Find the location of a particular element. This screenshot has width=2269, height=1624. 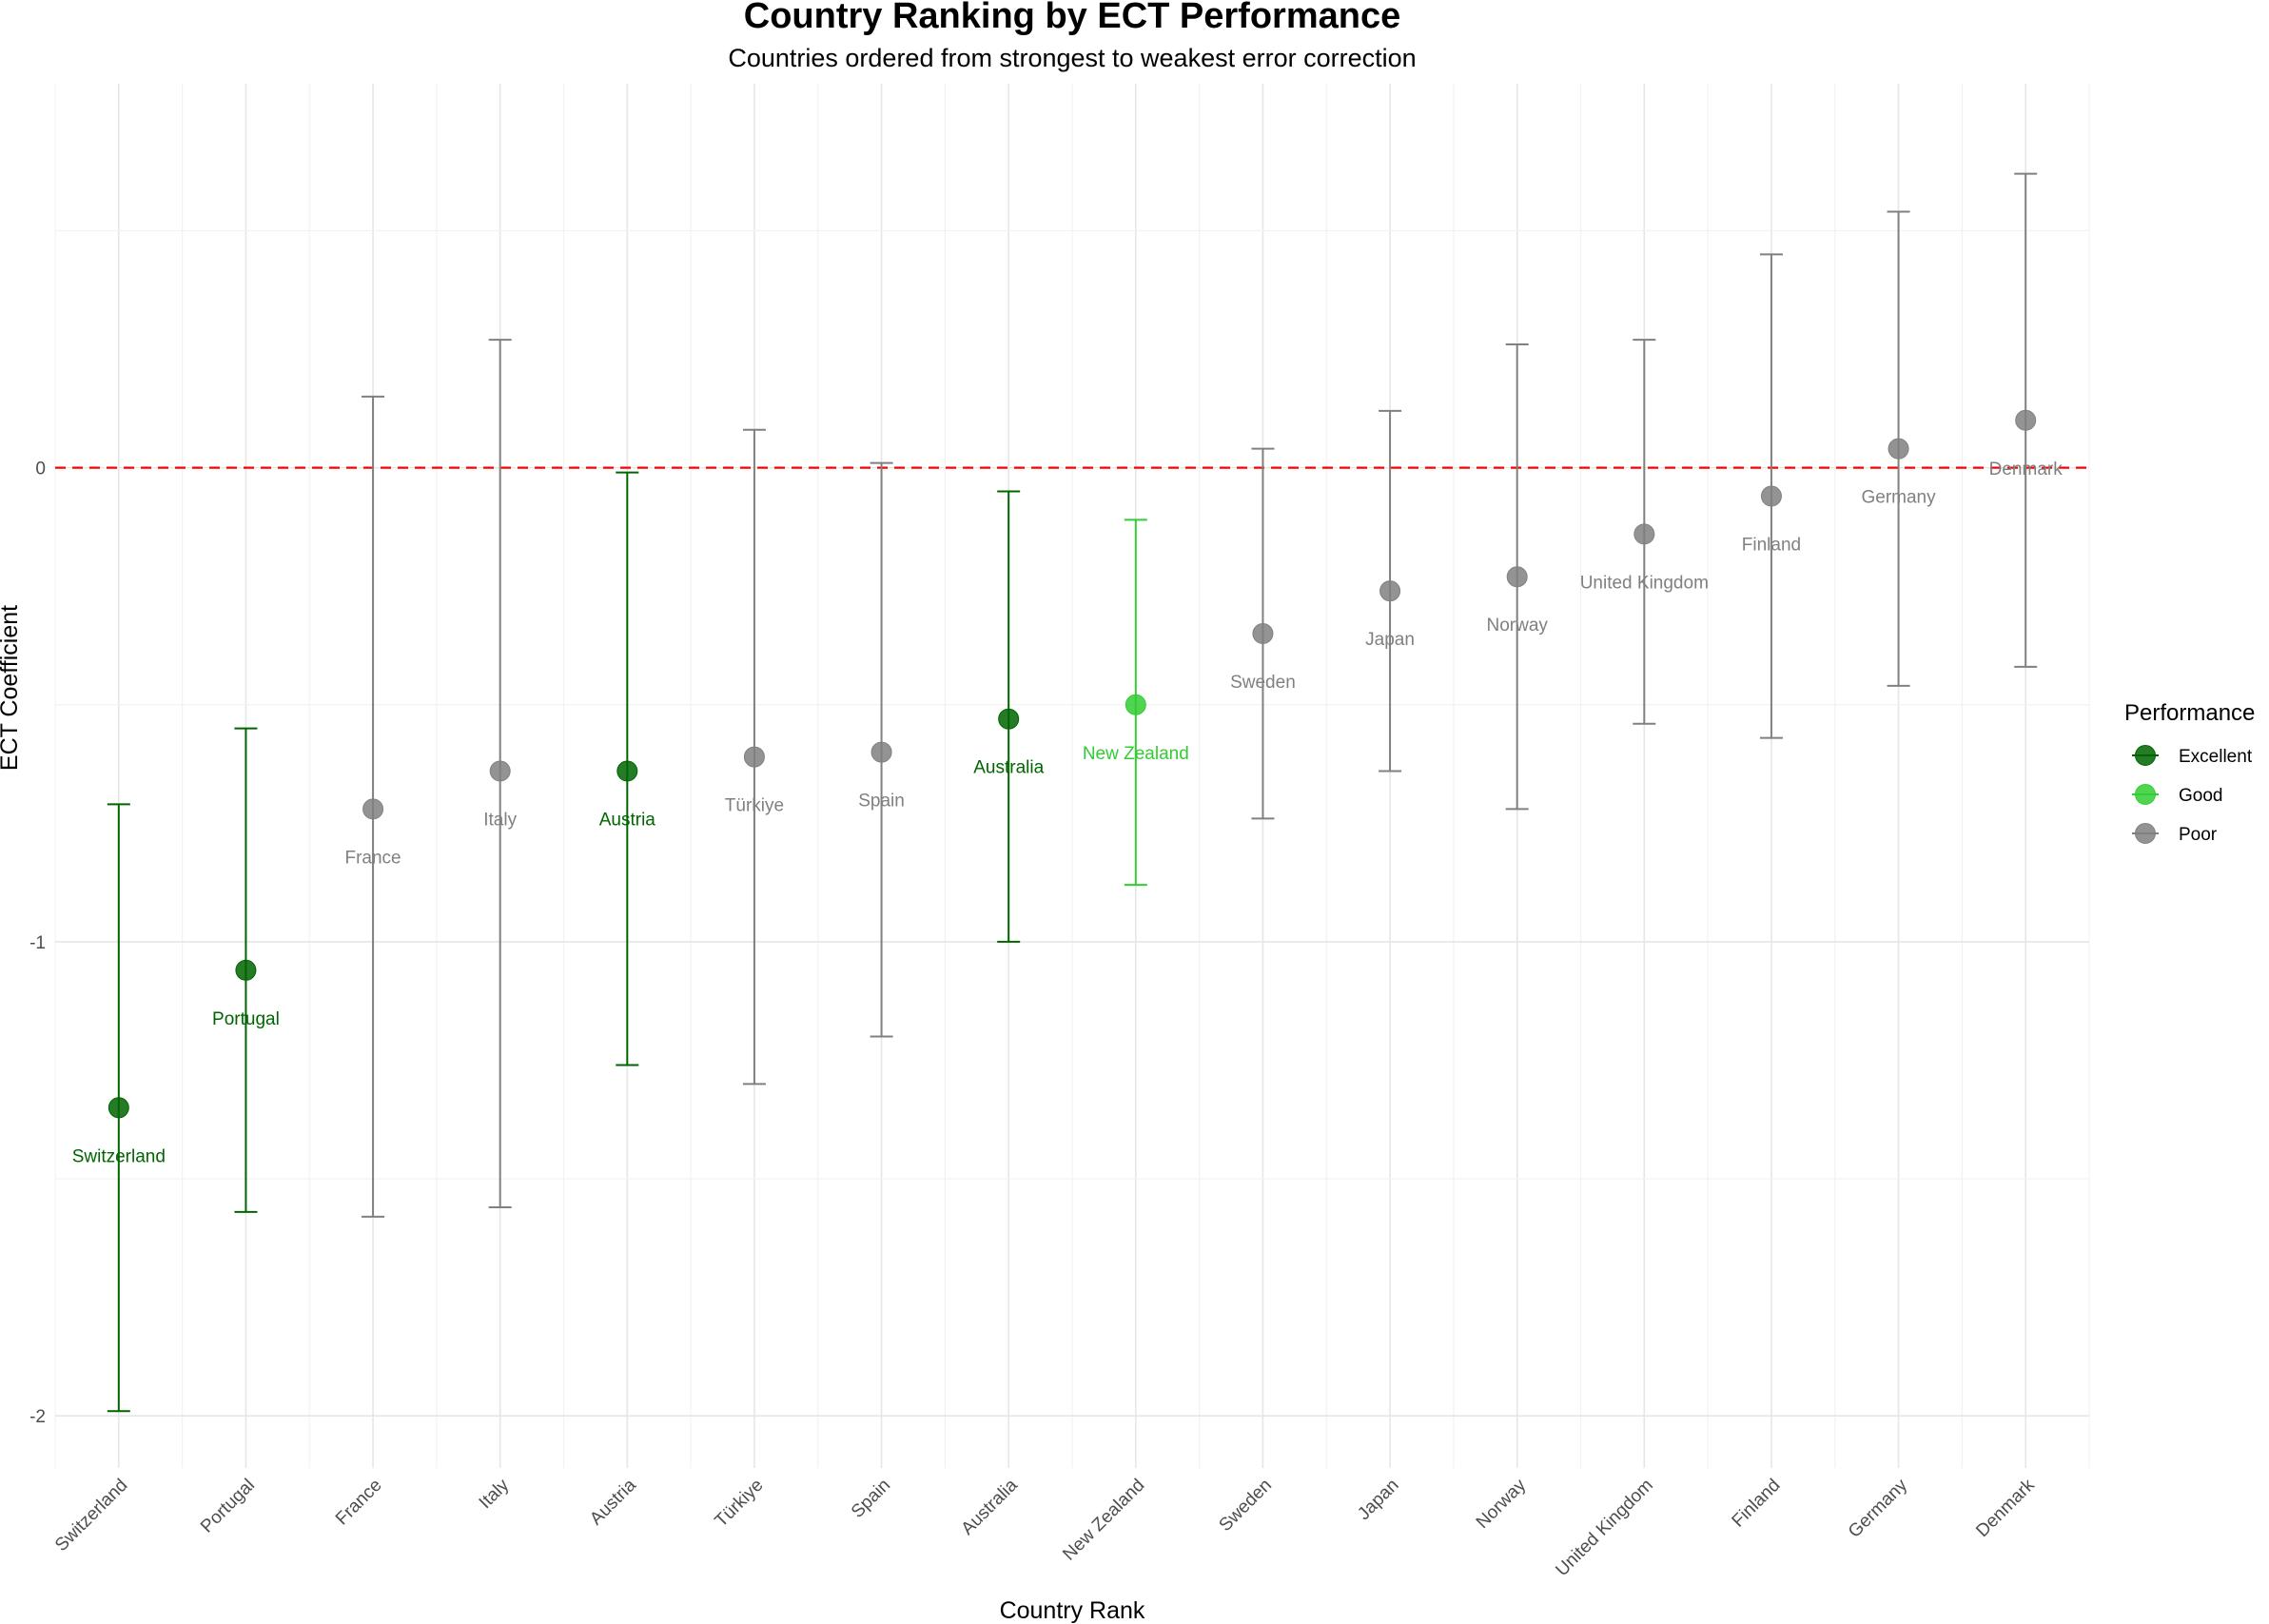

legend-title: Performance is located at coordinates (2189, 713).